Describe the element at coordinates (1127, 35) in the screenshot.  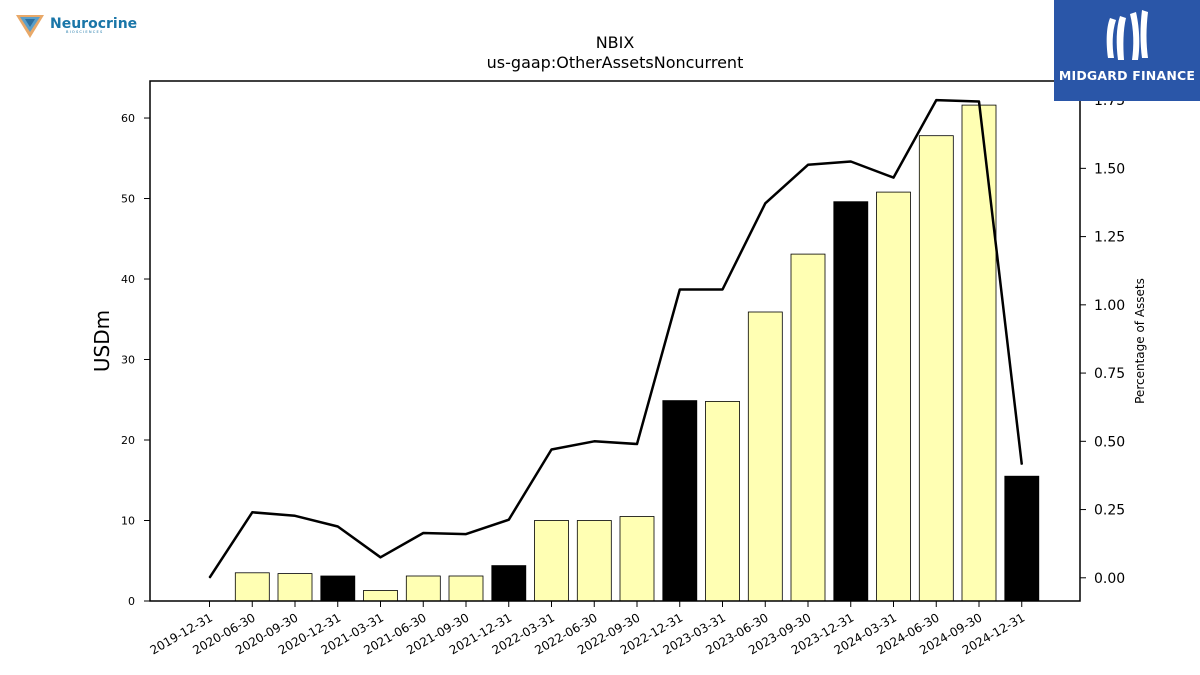
I see `brand-mark-icon` at that location.